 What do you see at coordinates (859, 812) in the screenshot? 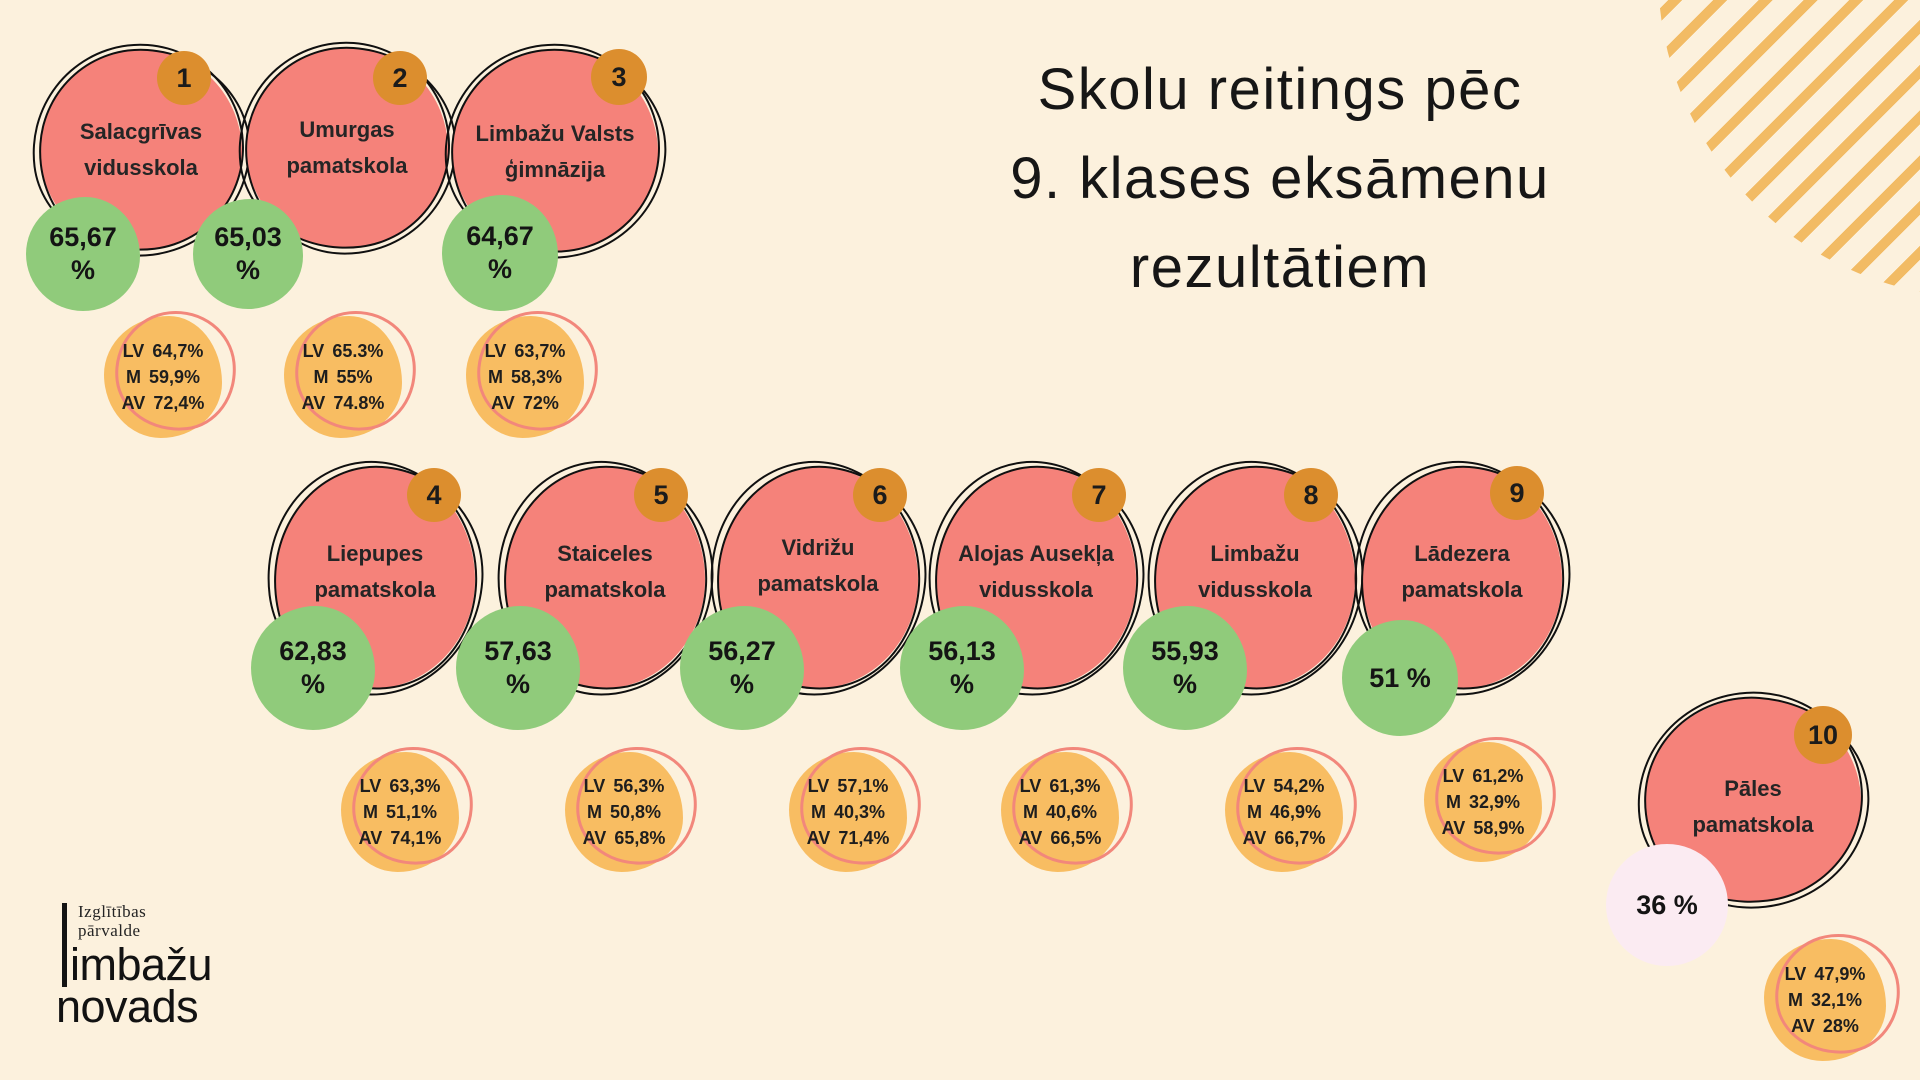
I see `stat-value: 40,3%` at bounding box center [859, 812].